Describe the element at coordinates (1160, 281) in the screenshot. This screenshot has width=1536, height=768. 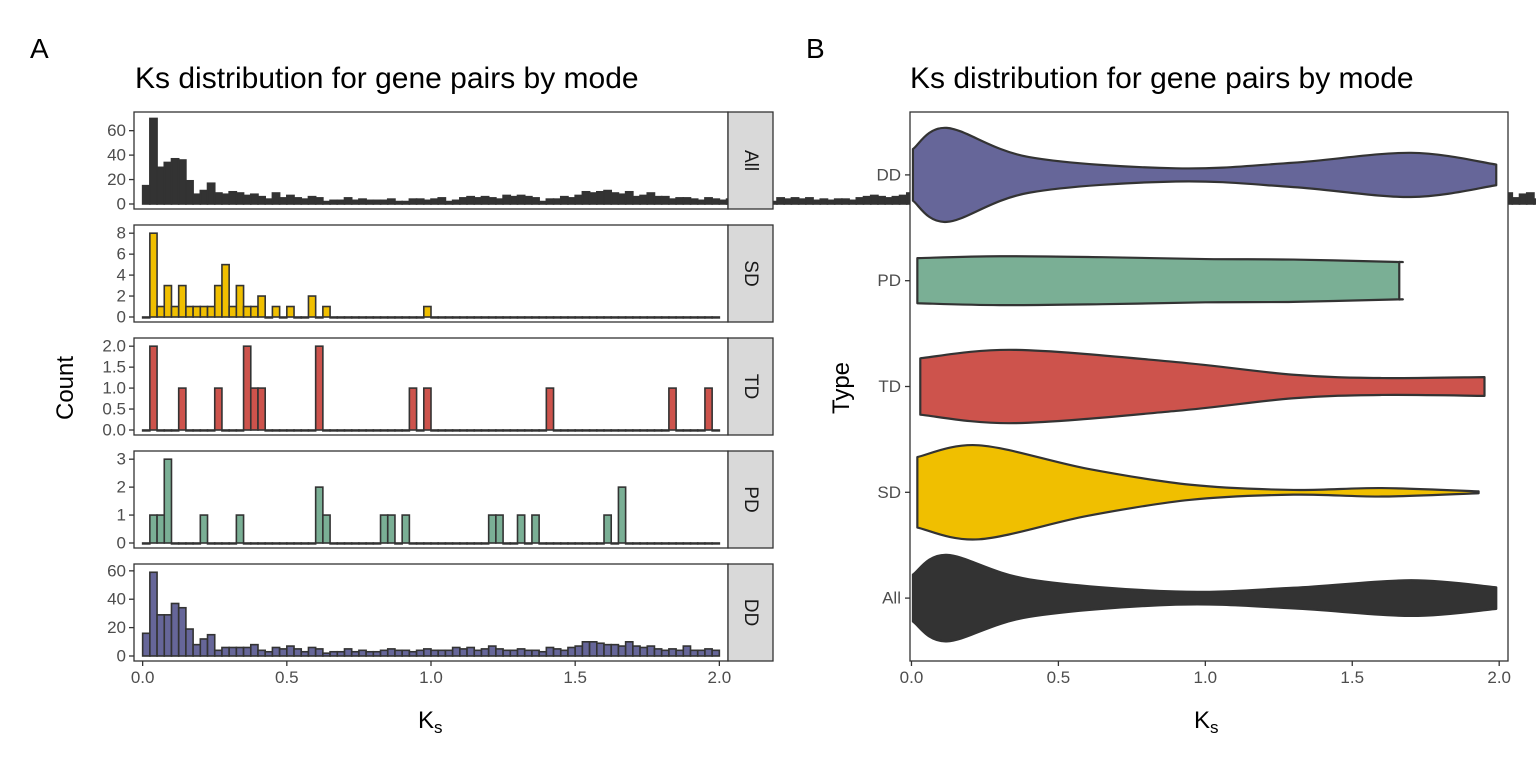
I see `violin-pd` at that location.